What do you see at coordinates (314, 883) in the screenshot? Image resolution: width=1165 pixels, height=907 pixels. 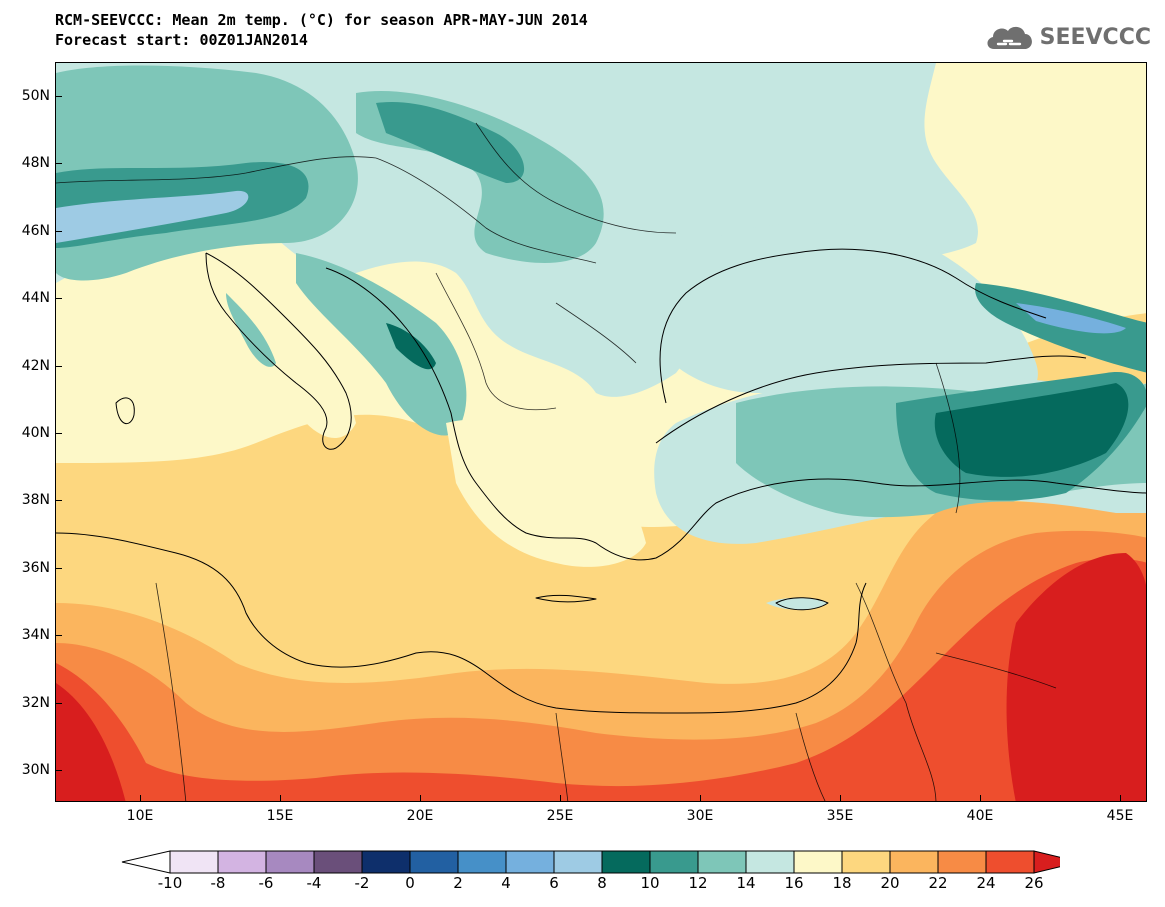 I see `colorbar-label: -4` at bounding box center [314, 883].